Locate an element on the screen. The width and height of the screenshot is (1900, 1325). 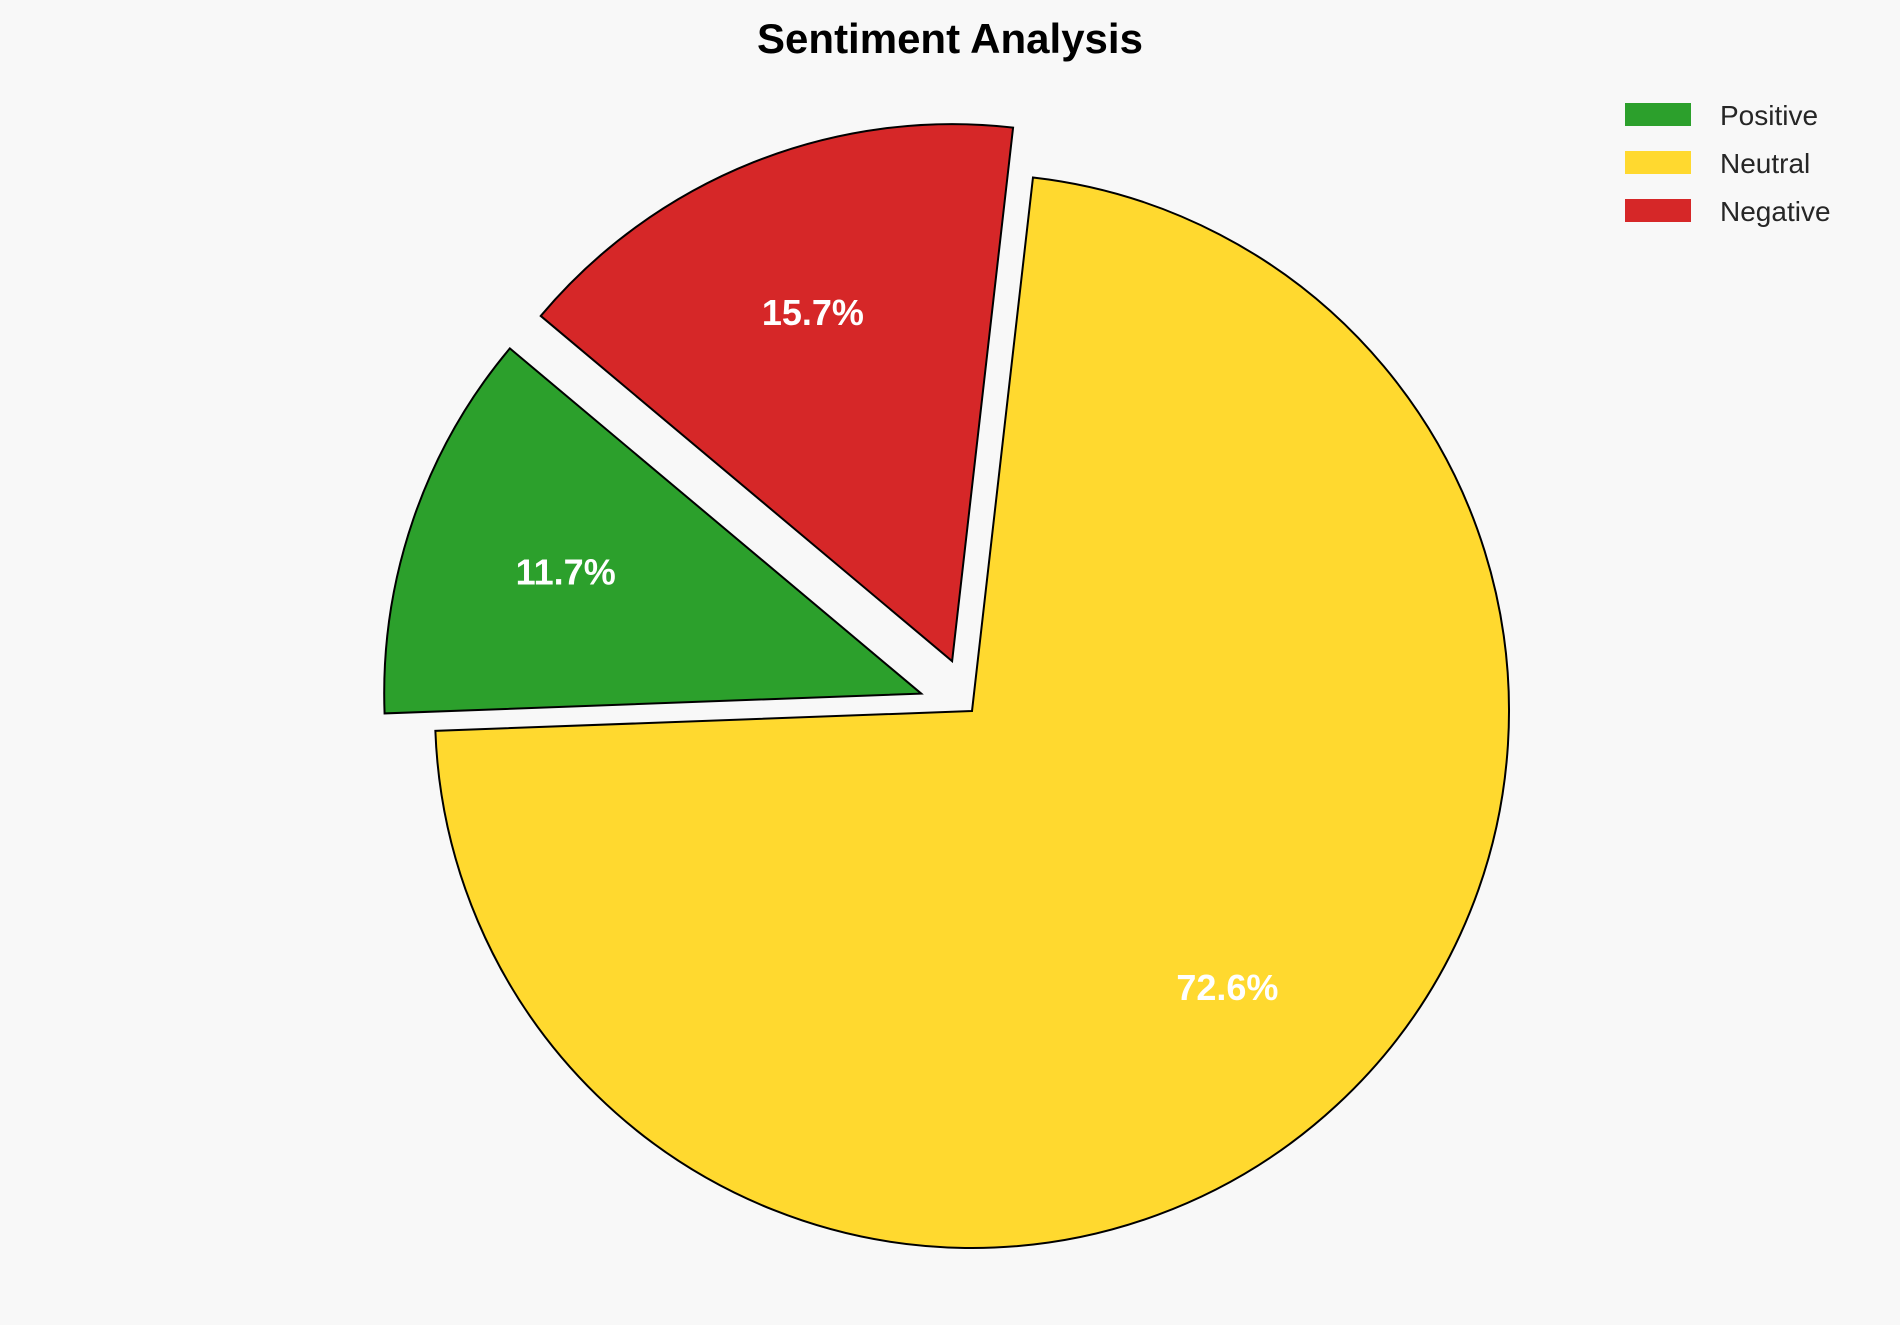
legend-swatch-neutral is located at coordinates (1658, 162).